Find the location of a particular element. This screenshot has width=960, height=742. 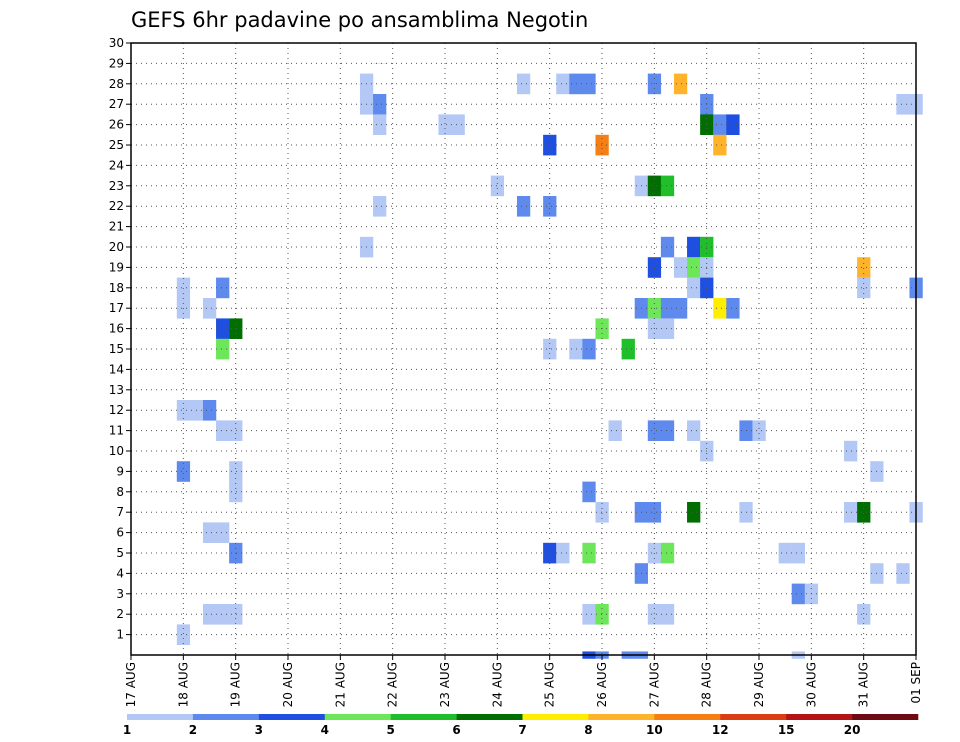

y-tick-label: 30 is located at coordinates (116, 43).